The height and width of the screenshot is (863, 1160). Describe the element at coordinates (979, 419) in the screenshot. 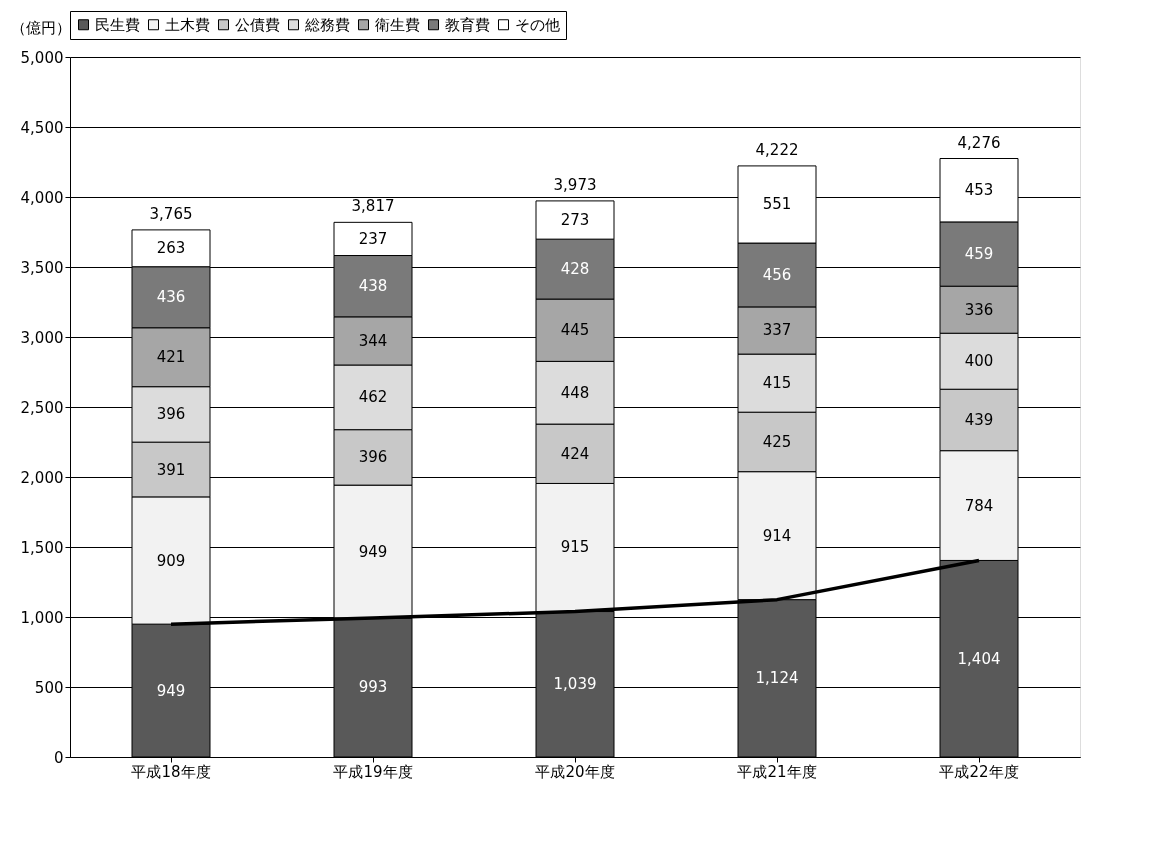

I see `data-label: 439` at that location.